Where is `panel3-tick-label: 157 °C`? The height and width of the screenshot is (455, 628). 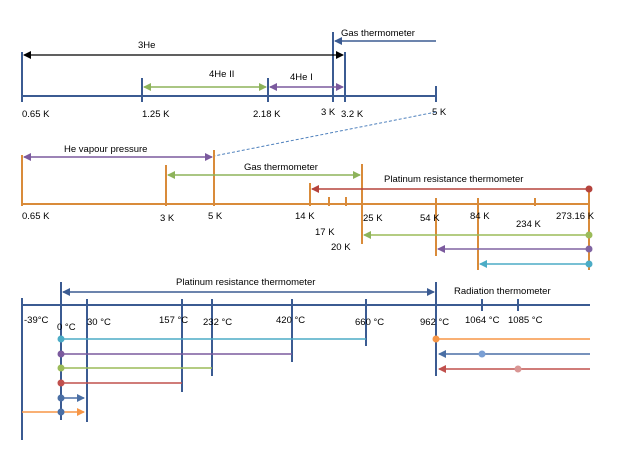
panel3-tick-label: 157 °C is located at coordinates (173, 320).